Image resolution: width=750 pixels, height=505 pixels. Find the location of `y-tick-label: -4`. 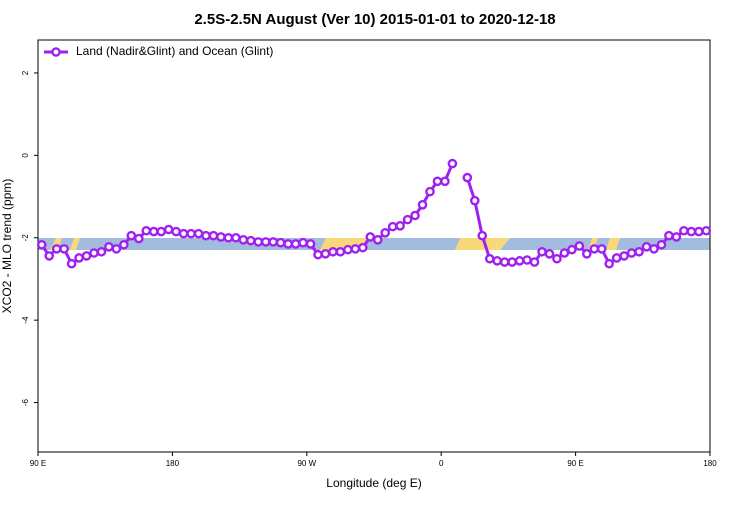

y-tick-label: -4 is located at coordinates (25, 320).